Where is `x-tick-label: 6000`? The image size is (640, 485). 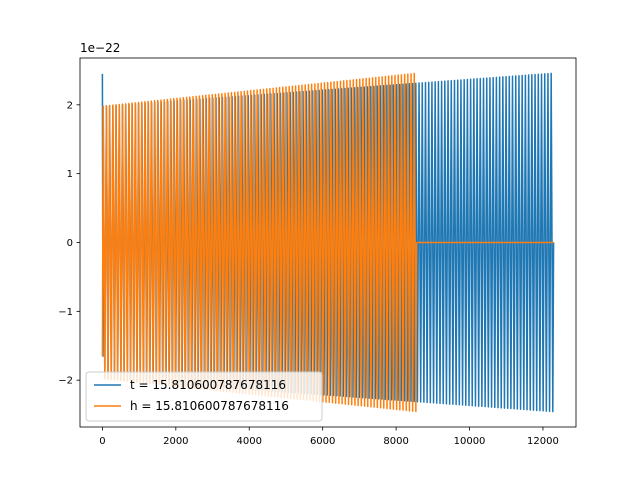
x-tick-label: 6000 is located at coordinates (322, 441).